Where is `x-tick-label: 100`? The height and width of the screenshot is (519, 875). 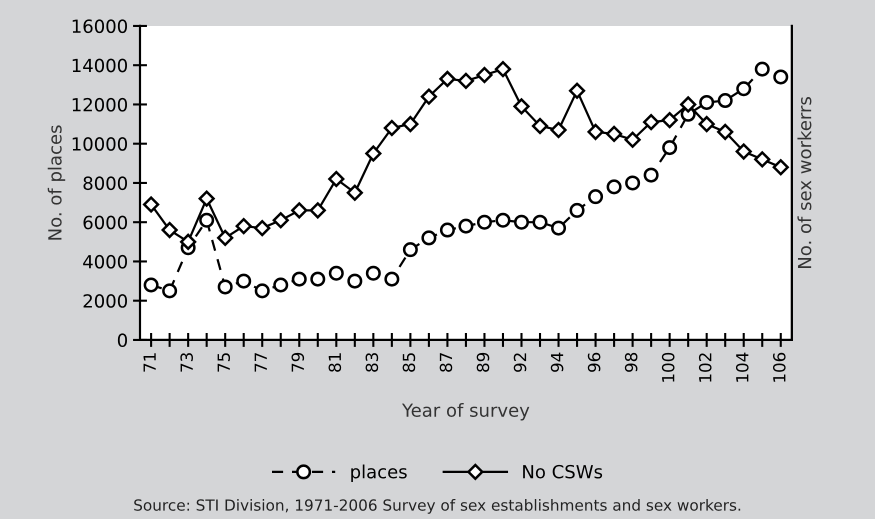 x-tick-label: 100 is located at coordinates (668, 367).